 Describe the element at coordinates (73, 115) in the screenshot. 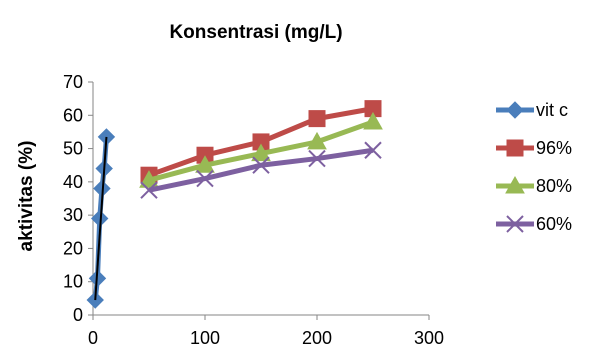

I see `y-tick-label: 60` at that location.